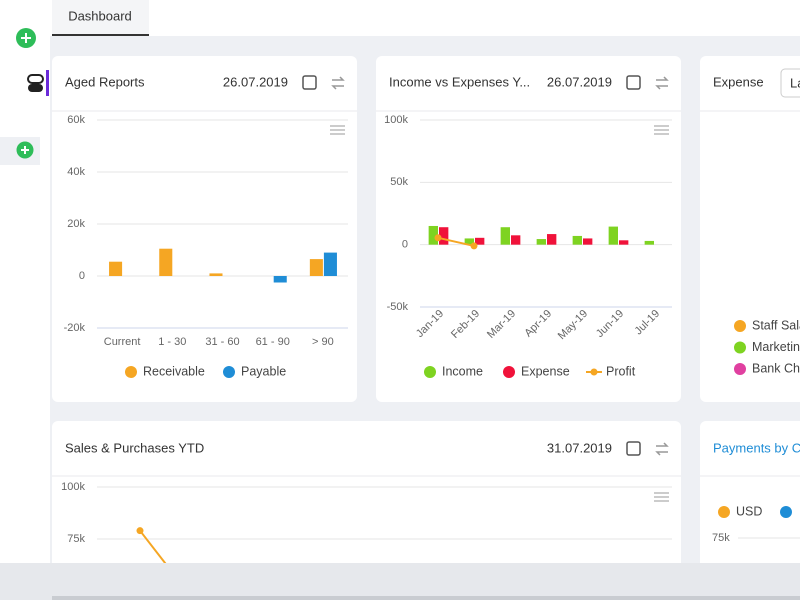 The image size is (800, 600). Describe the element at coordinates (75, 328) in the screenshot. I see `y-tick-label: -20k` at that location.